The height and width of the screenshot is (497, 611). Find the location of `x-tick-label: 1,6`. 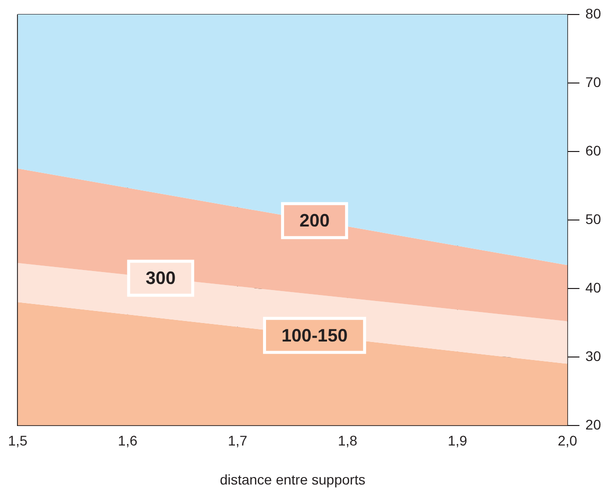

x-tick-label: 1,6 is located at coordinates (128, 440).